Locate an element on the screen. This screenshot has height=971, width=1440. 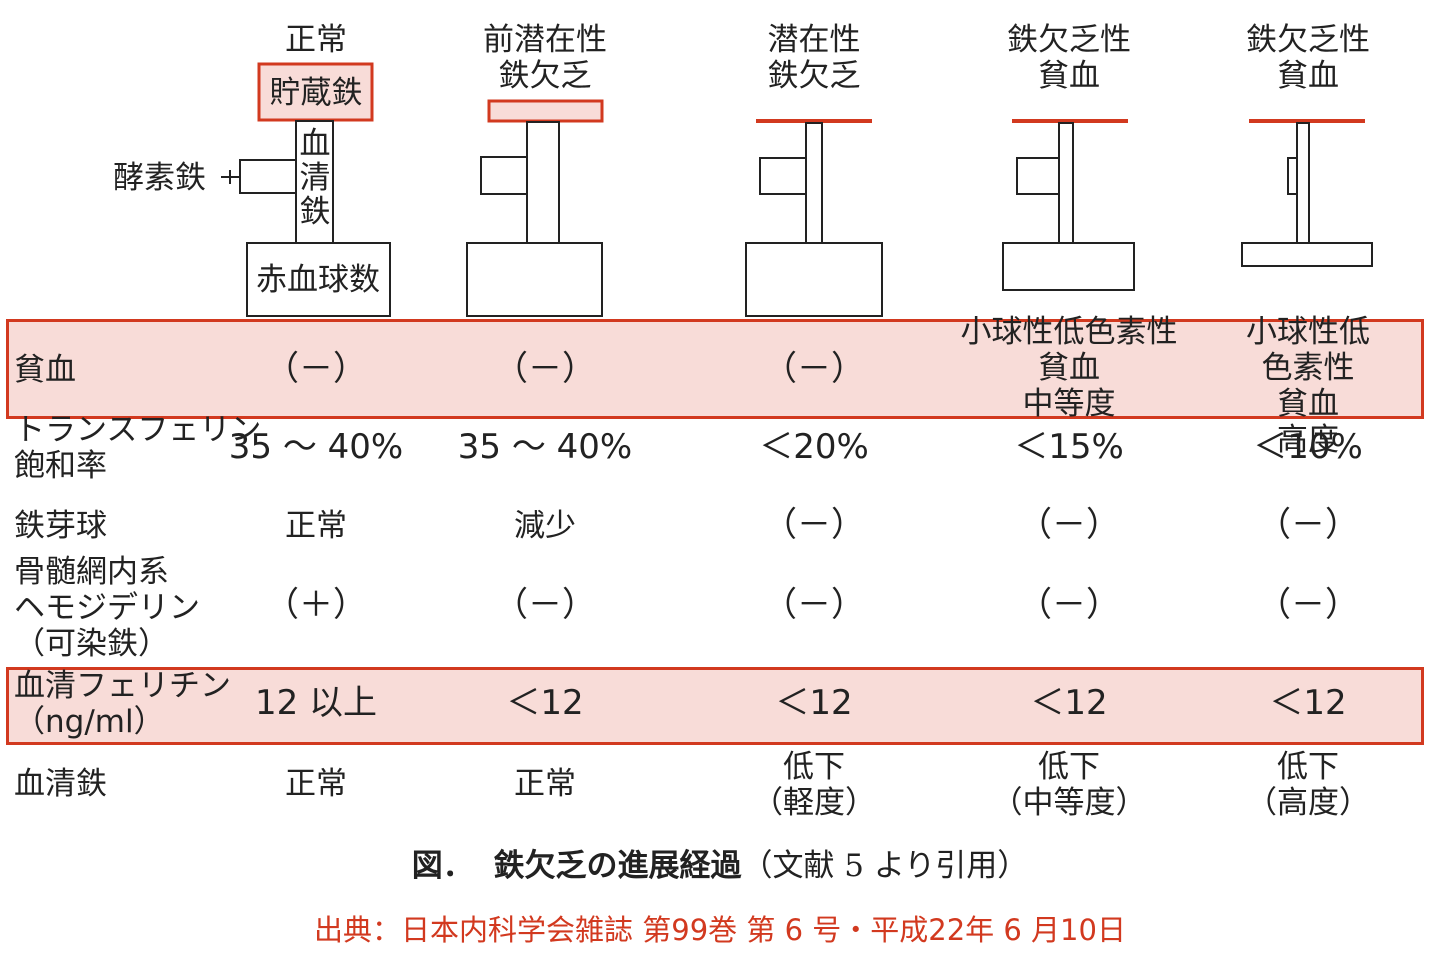
row-label-transferrin: トランスフェリン 飽和率 is located at coordinates (138, 448).